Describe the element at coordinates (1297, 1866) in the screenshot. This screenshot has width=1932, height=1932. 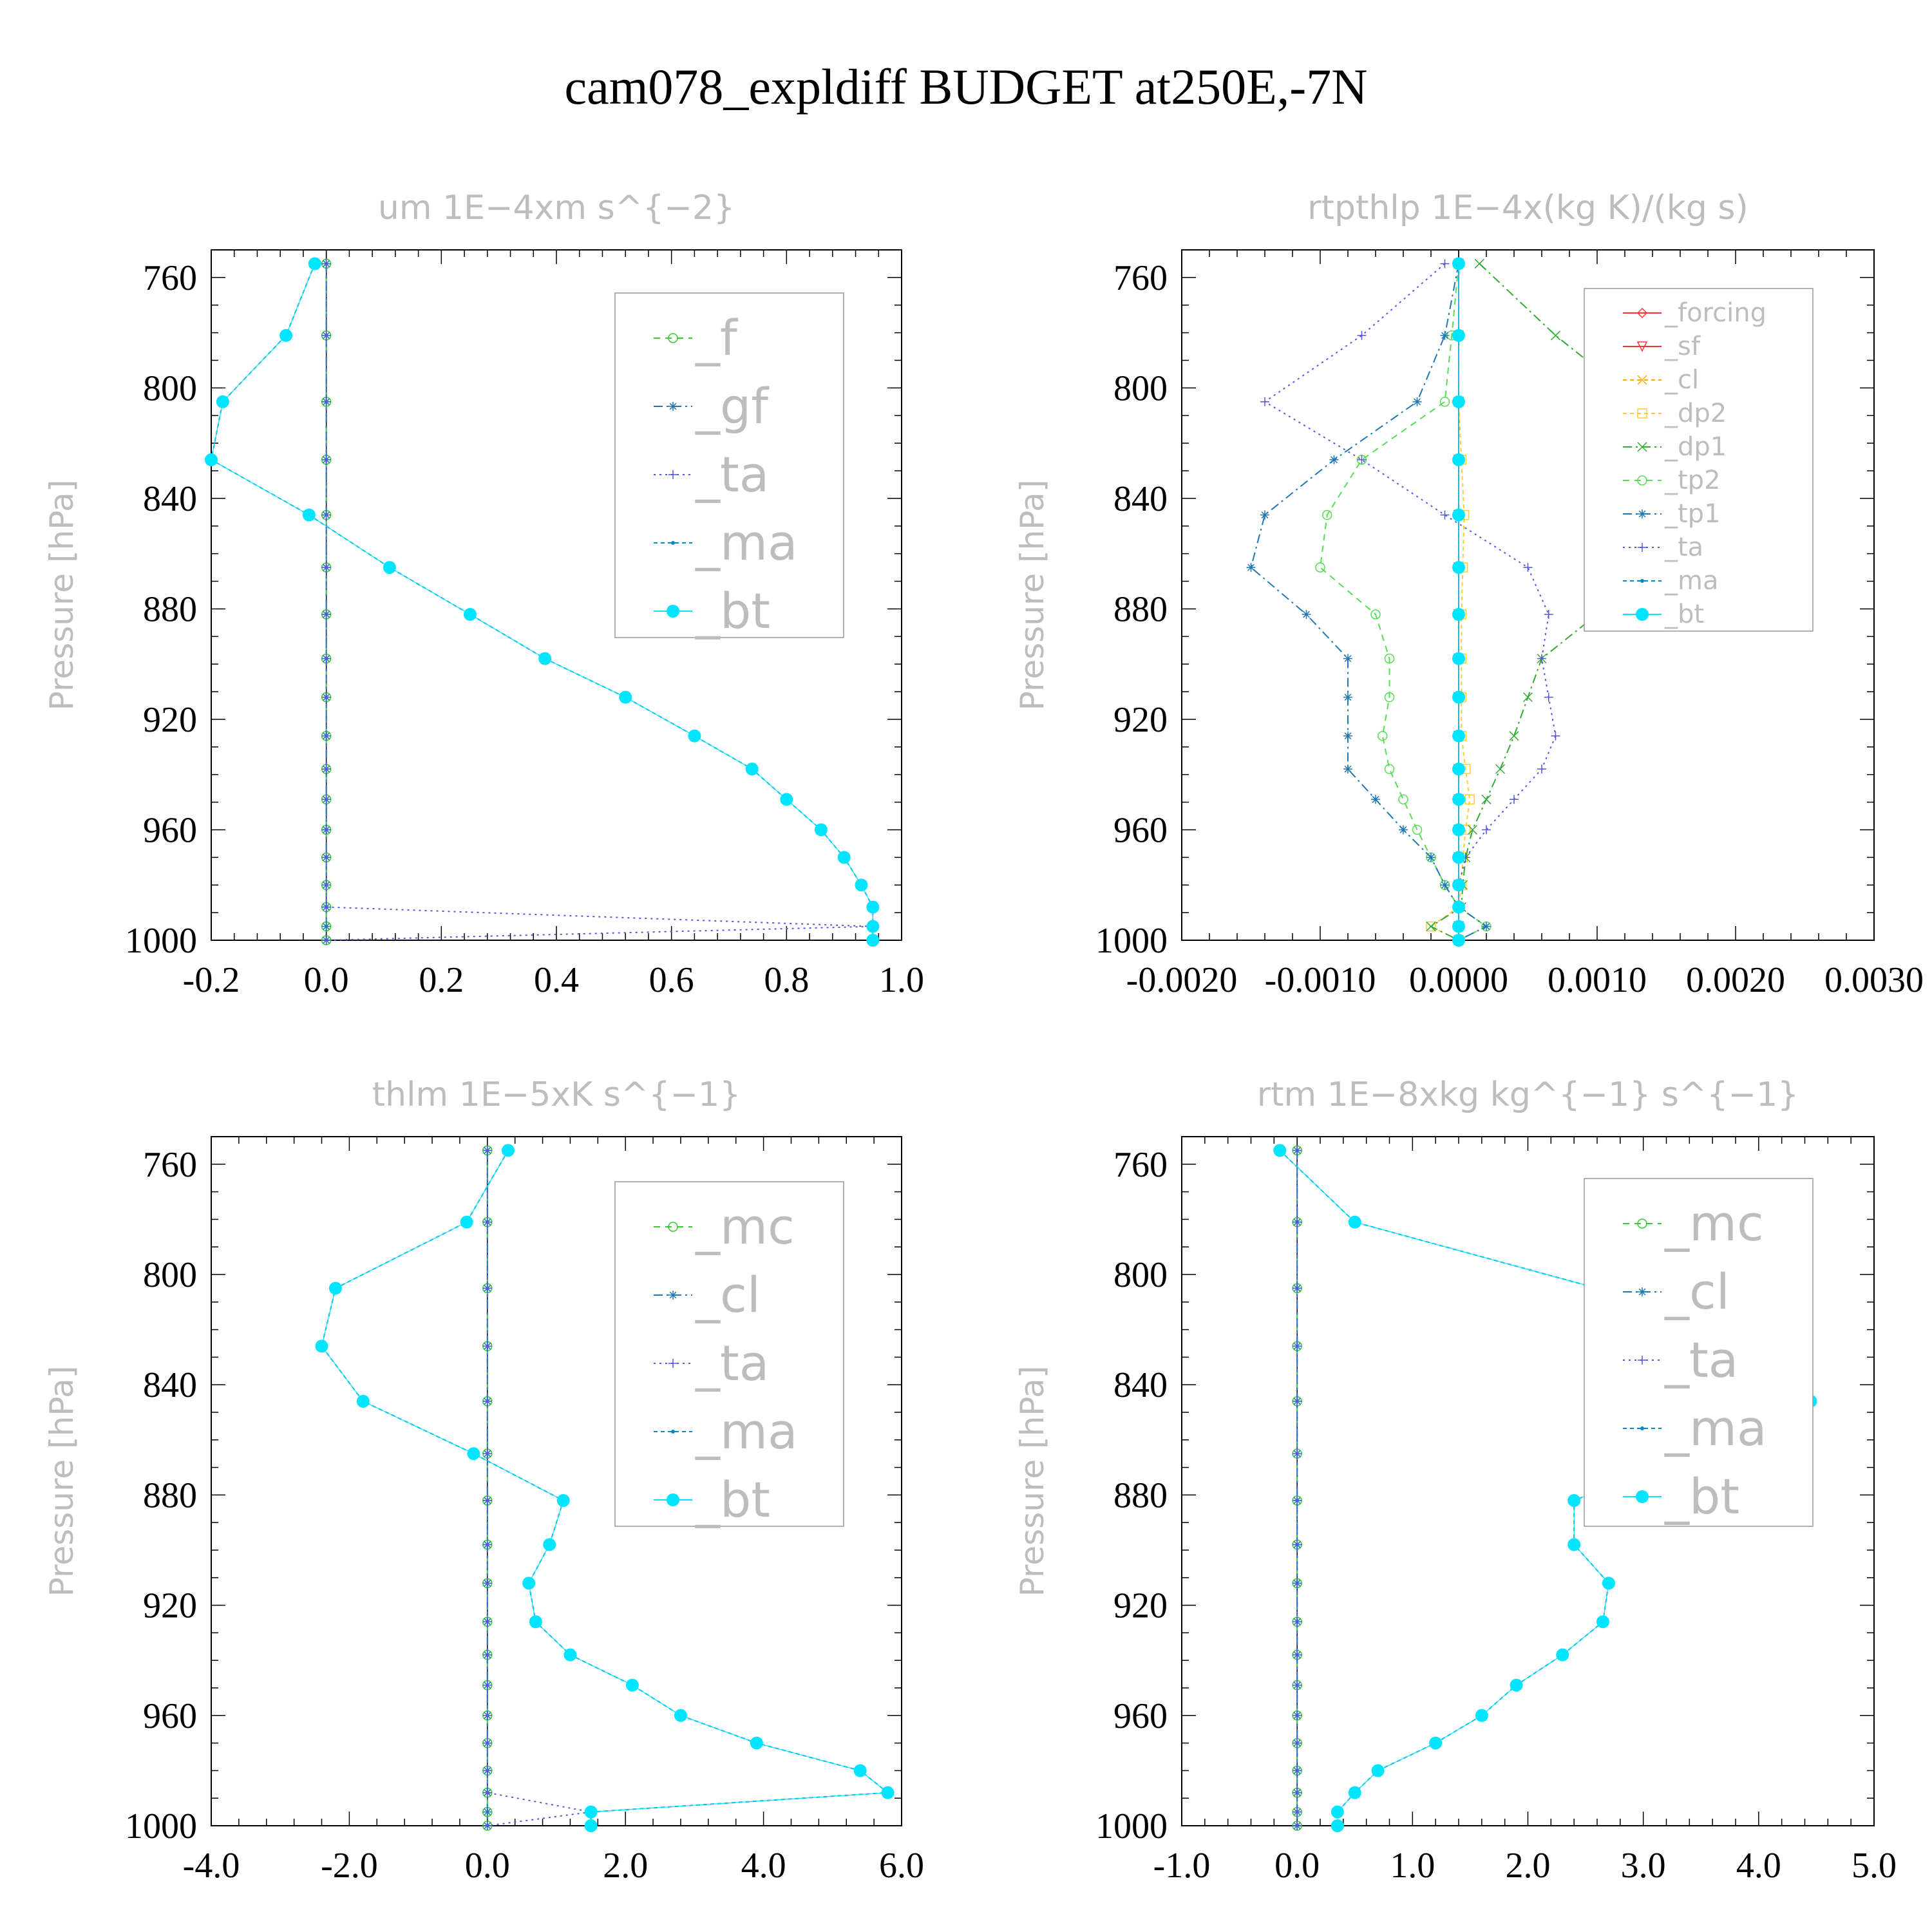
I see `x-tick-label: 0.0` at that location.